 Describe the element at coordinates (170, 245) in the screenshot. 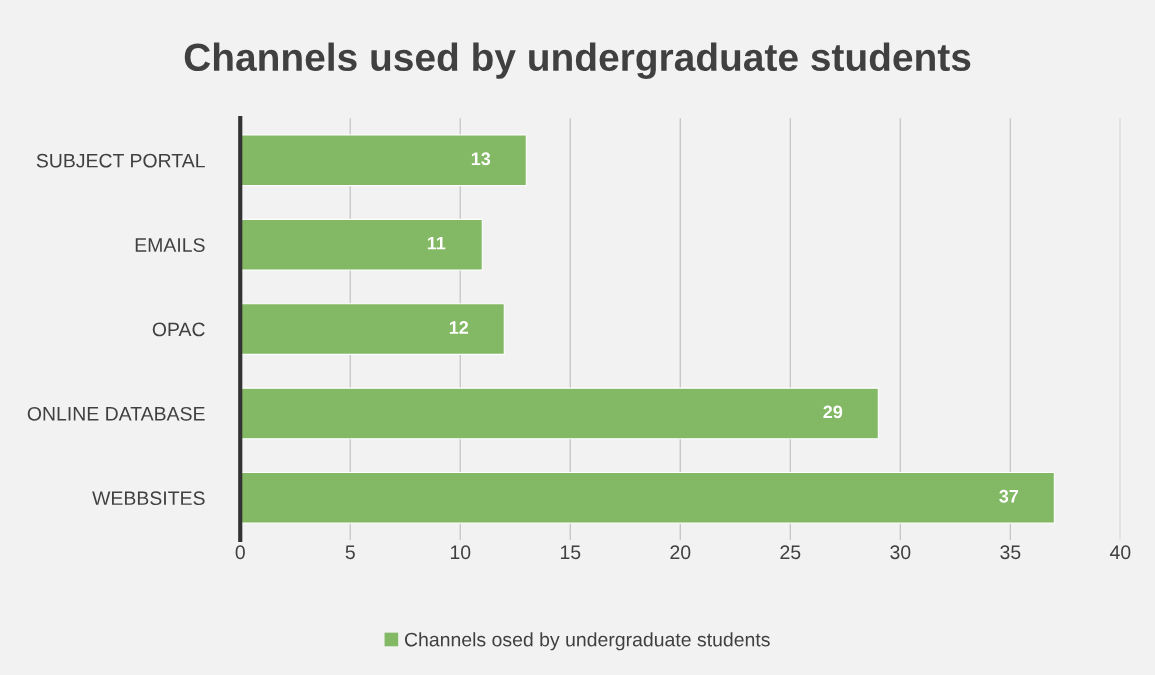

I see `y-tick-label: EMAILS` at that location.